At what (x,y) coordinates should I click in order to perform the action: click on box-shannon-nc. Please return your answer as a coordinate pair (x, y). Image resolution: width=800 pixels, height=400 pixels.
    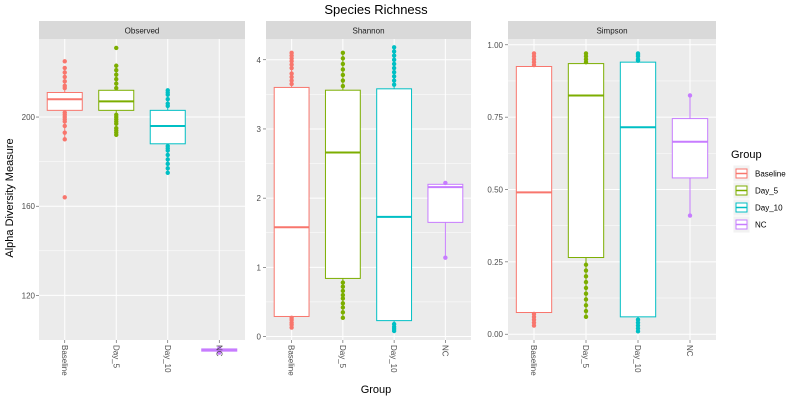
    Looking at the image, I should click on (445, 220).